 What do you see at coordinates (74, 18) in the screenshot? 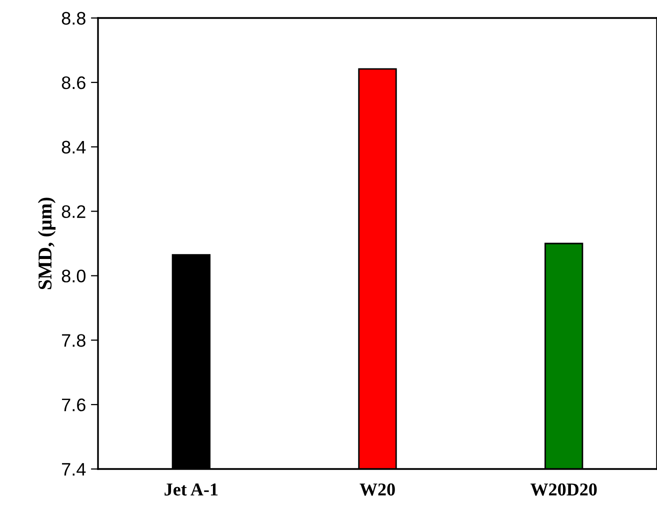
I see `y-tick-label: 8.8` at bounding box center [74, 18].